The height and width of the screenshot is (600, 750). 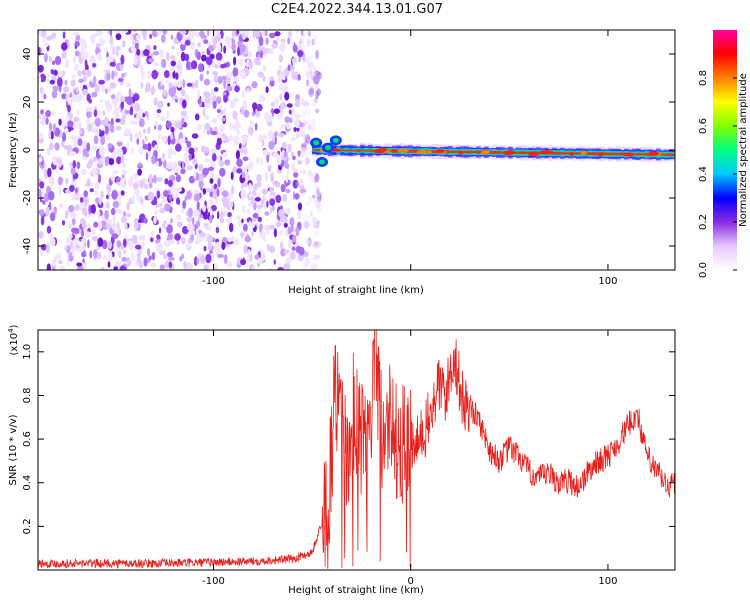 I want to click on snr-x-tick-label: 0, so click(x=411, y=581).